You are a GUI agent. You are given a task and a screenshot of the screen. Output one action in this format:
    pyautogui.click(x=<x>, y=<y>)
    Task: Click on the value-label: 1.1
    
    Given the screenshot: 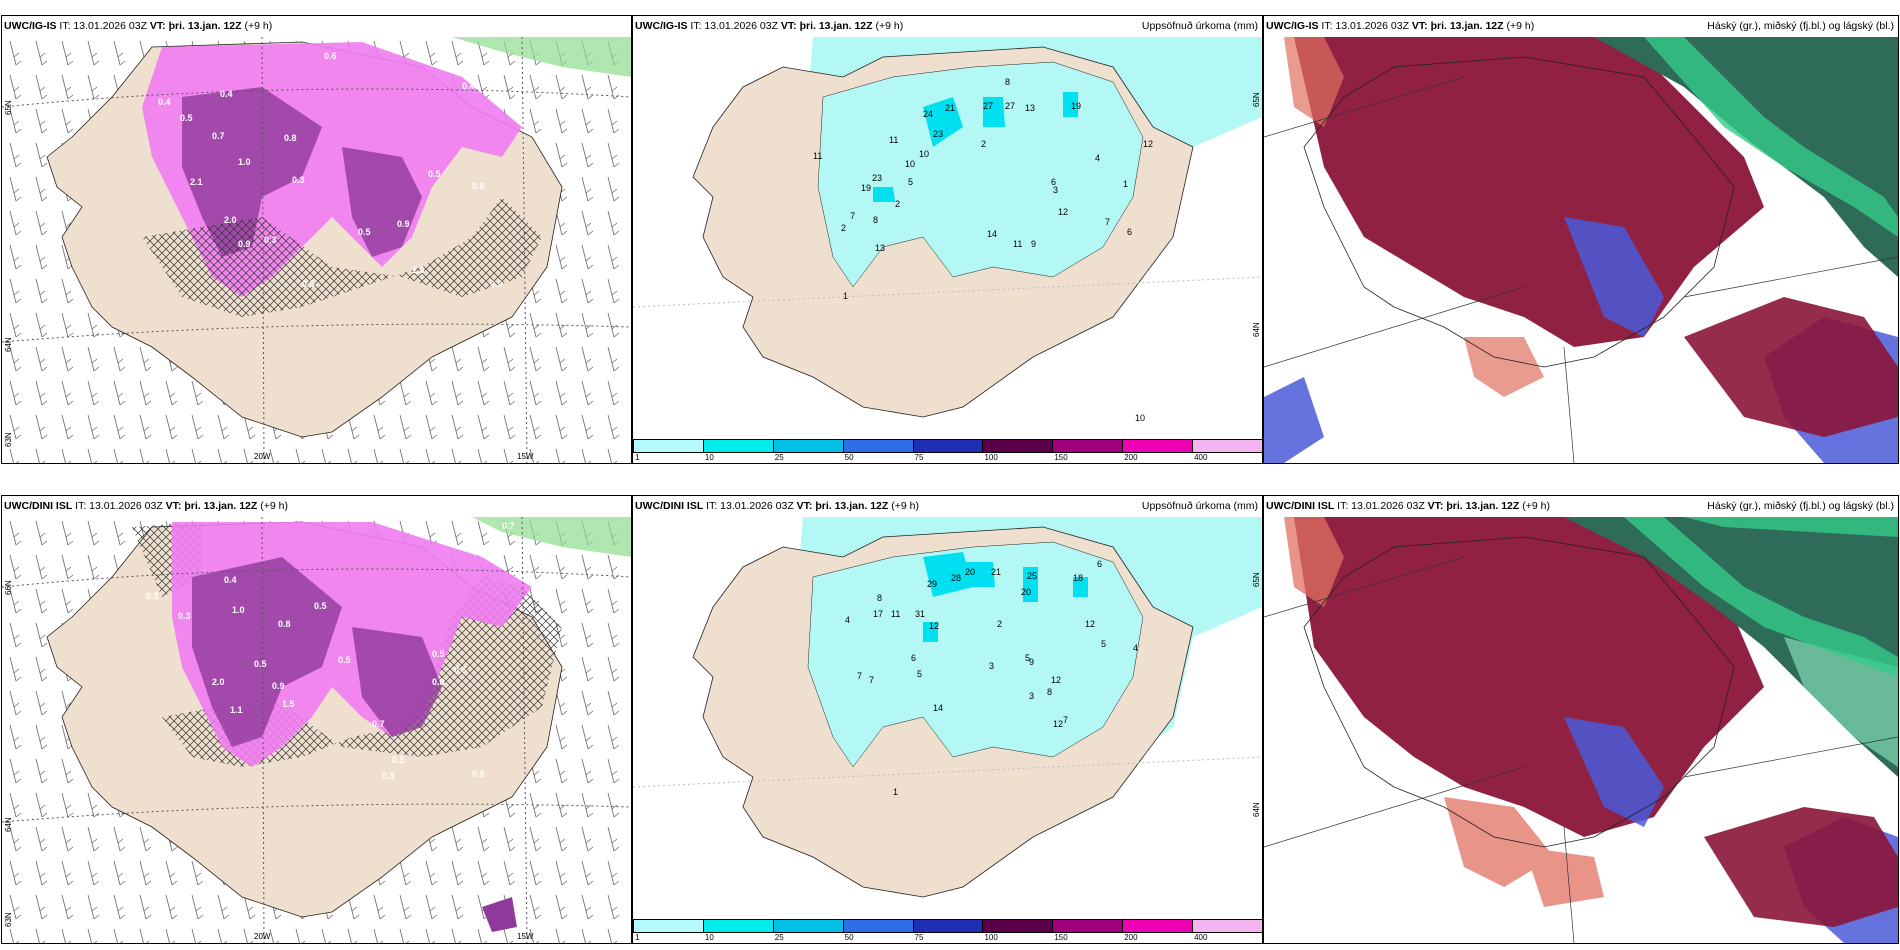 What is the action you would take?
    pyautogui.click(x=236, y=710)
    